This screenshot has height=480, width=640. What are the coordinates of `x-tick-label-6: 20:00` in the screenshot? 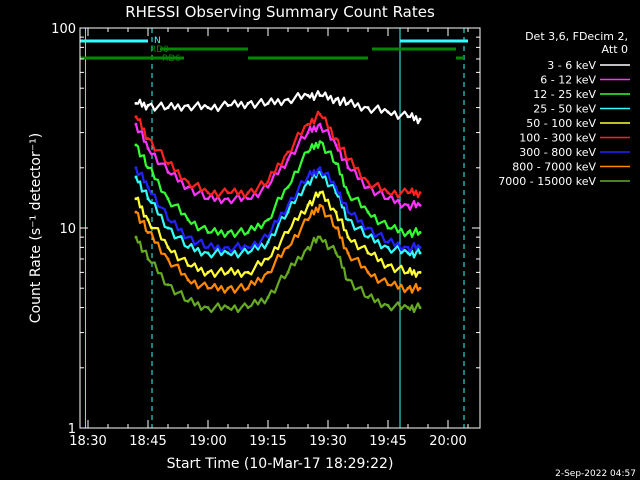 It's located at (447, 441).